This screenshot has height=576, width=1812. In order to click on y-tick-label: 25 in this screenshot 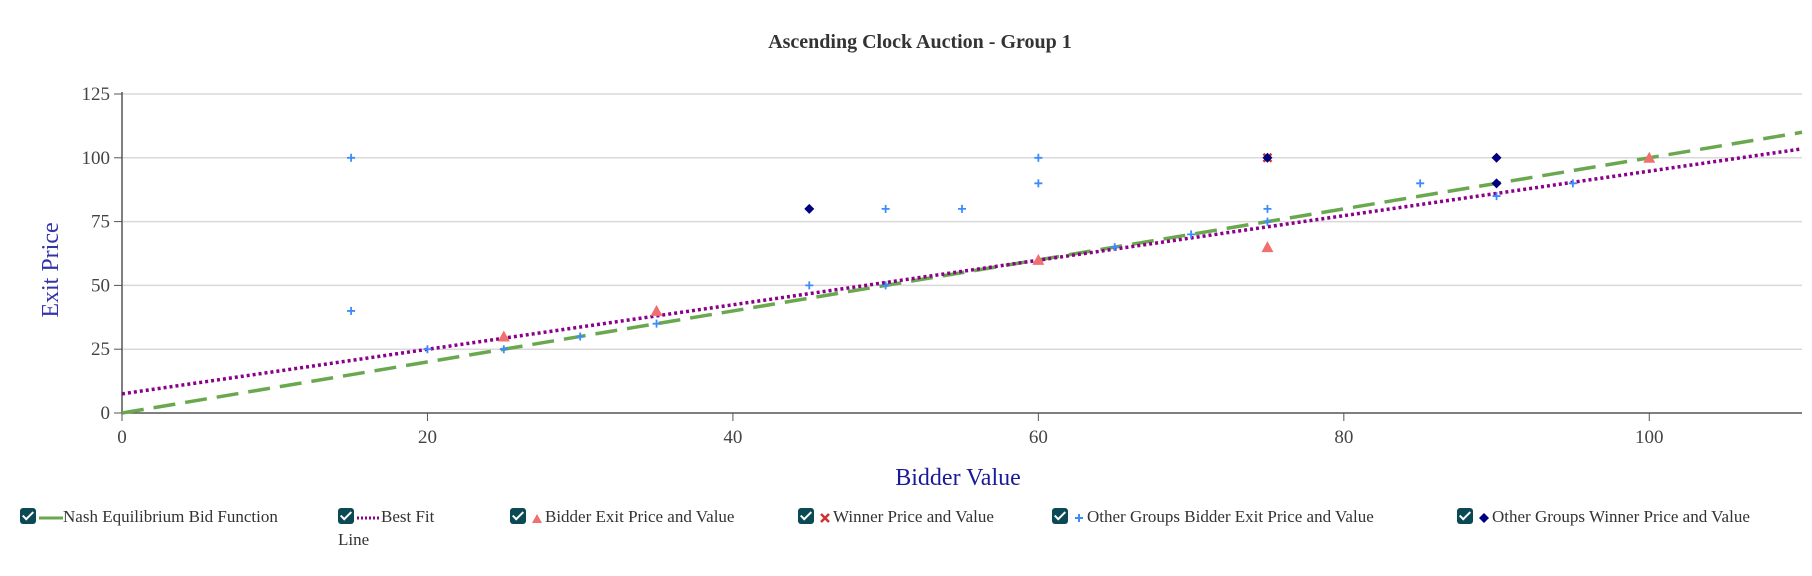, I will do `click(100, 349)`.